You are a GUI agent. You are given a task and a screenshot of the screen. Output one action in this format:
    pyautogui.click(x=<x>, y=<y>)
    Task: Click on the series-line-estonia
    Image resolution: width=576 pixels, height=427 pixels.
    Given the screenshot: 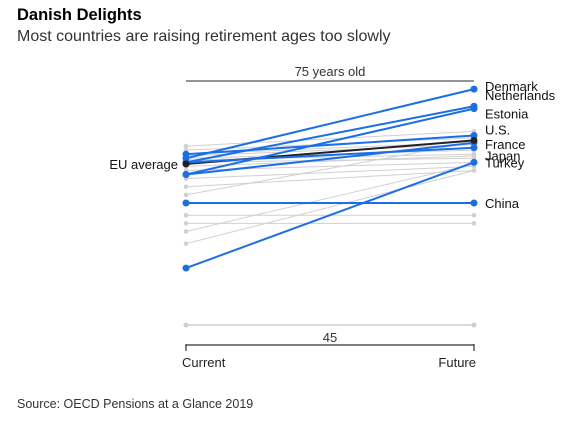 What is the action you would take?
    pyautogui.click(x=330, y=141)
    